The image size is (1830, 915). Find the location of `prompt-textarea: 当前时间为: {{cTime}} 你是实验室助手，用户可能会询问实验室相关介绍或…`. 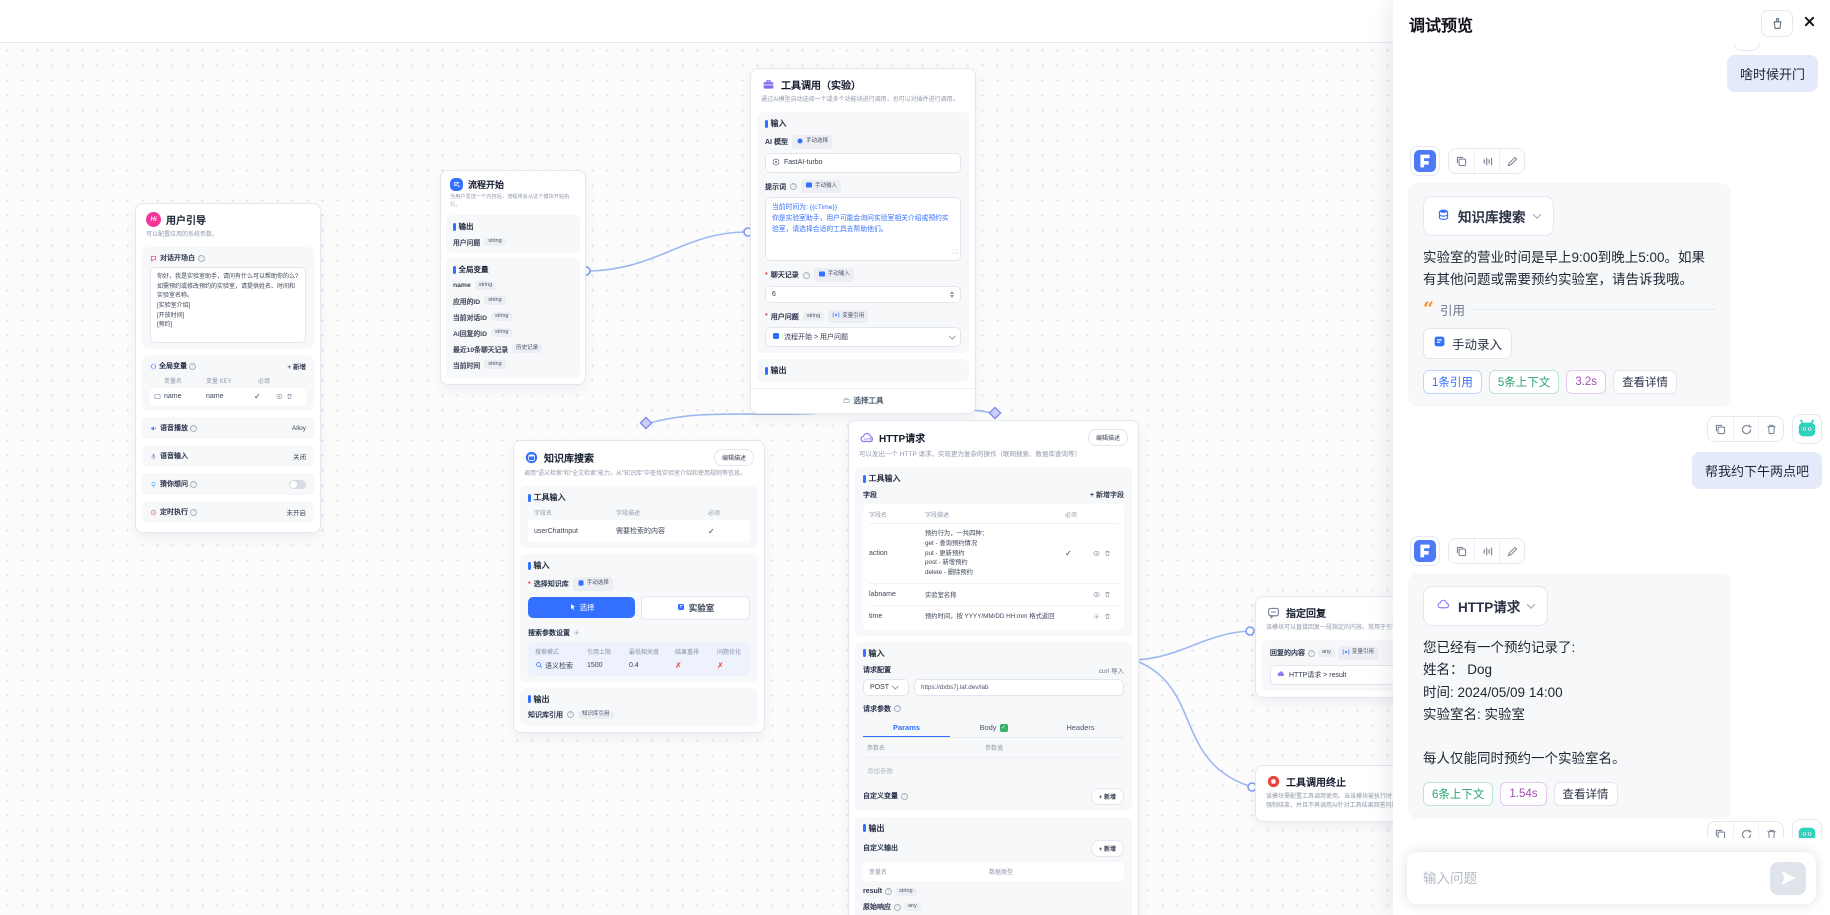

prompt-textarea: 当前时间为: {{cTime}} 你是实验室助手，用户可能会询问实验室相关介绍或… is located at coordinates (863, 229).